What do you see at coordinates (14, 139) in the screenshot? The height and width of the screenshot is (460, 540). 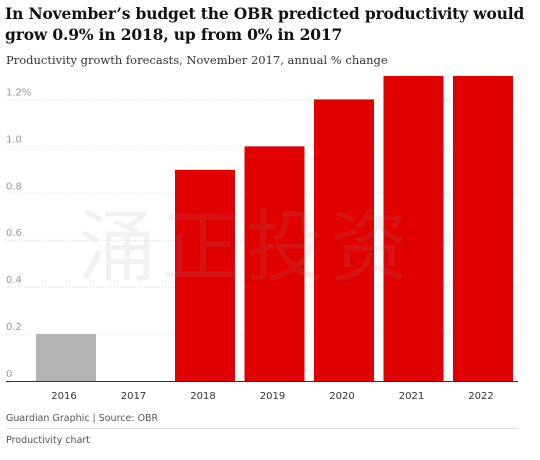 I see `y-tick-label: 1.0` at bounding box center [14, 139].